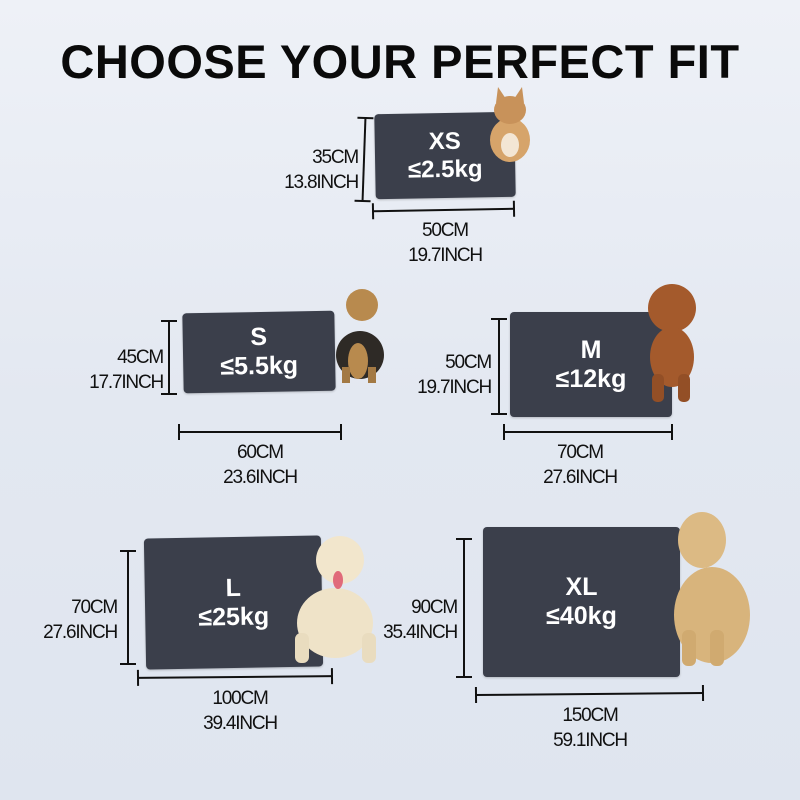  I want to click on width-cm: 100CM, so click(240, 698).